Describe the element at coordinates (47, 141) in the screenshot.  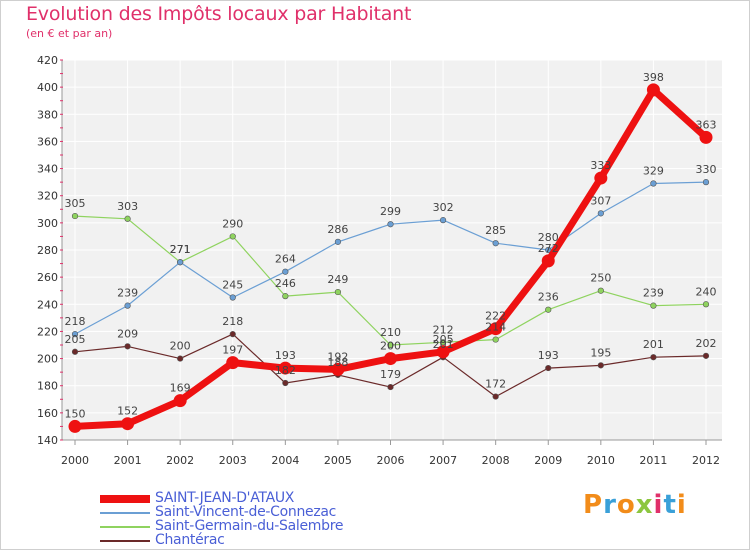
I see `y-tick-label: 360` at that location.